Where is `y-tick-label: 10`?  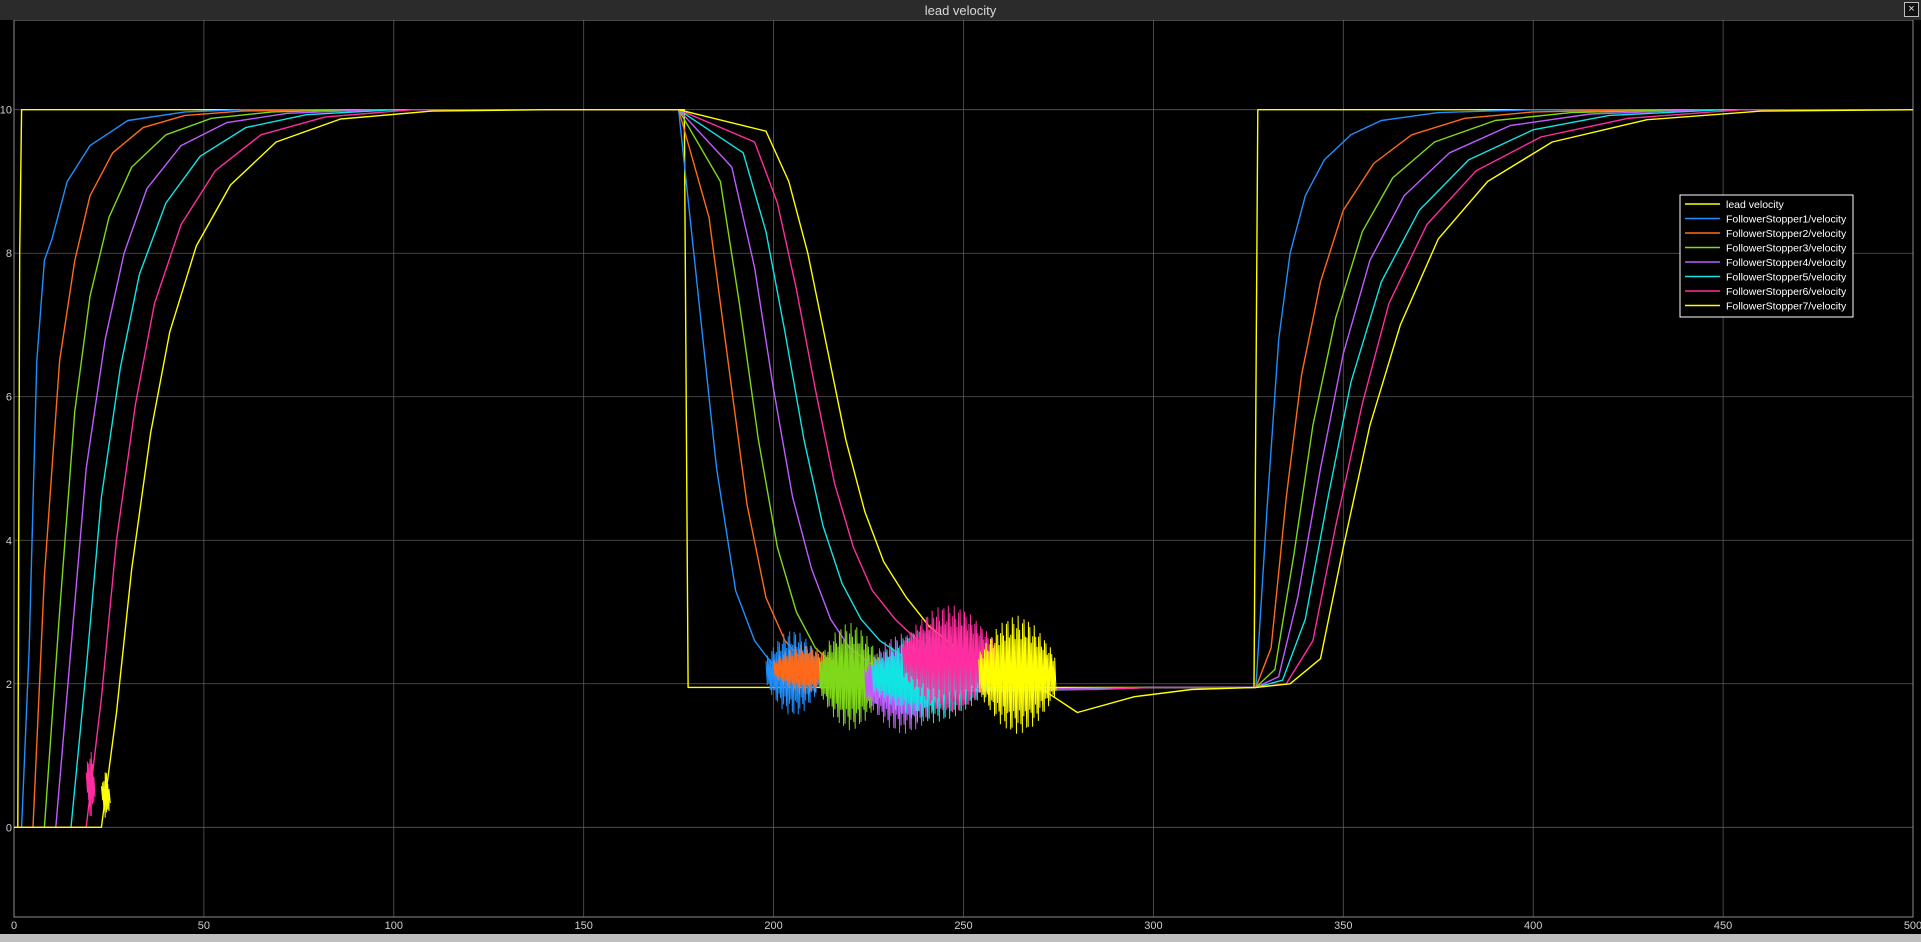 y-tick-label: 10 is located at coordinates (6, 111).